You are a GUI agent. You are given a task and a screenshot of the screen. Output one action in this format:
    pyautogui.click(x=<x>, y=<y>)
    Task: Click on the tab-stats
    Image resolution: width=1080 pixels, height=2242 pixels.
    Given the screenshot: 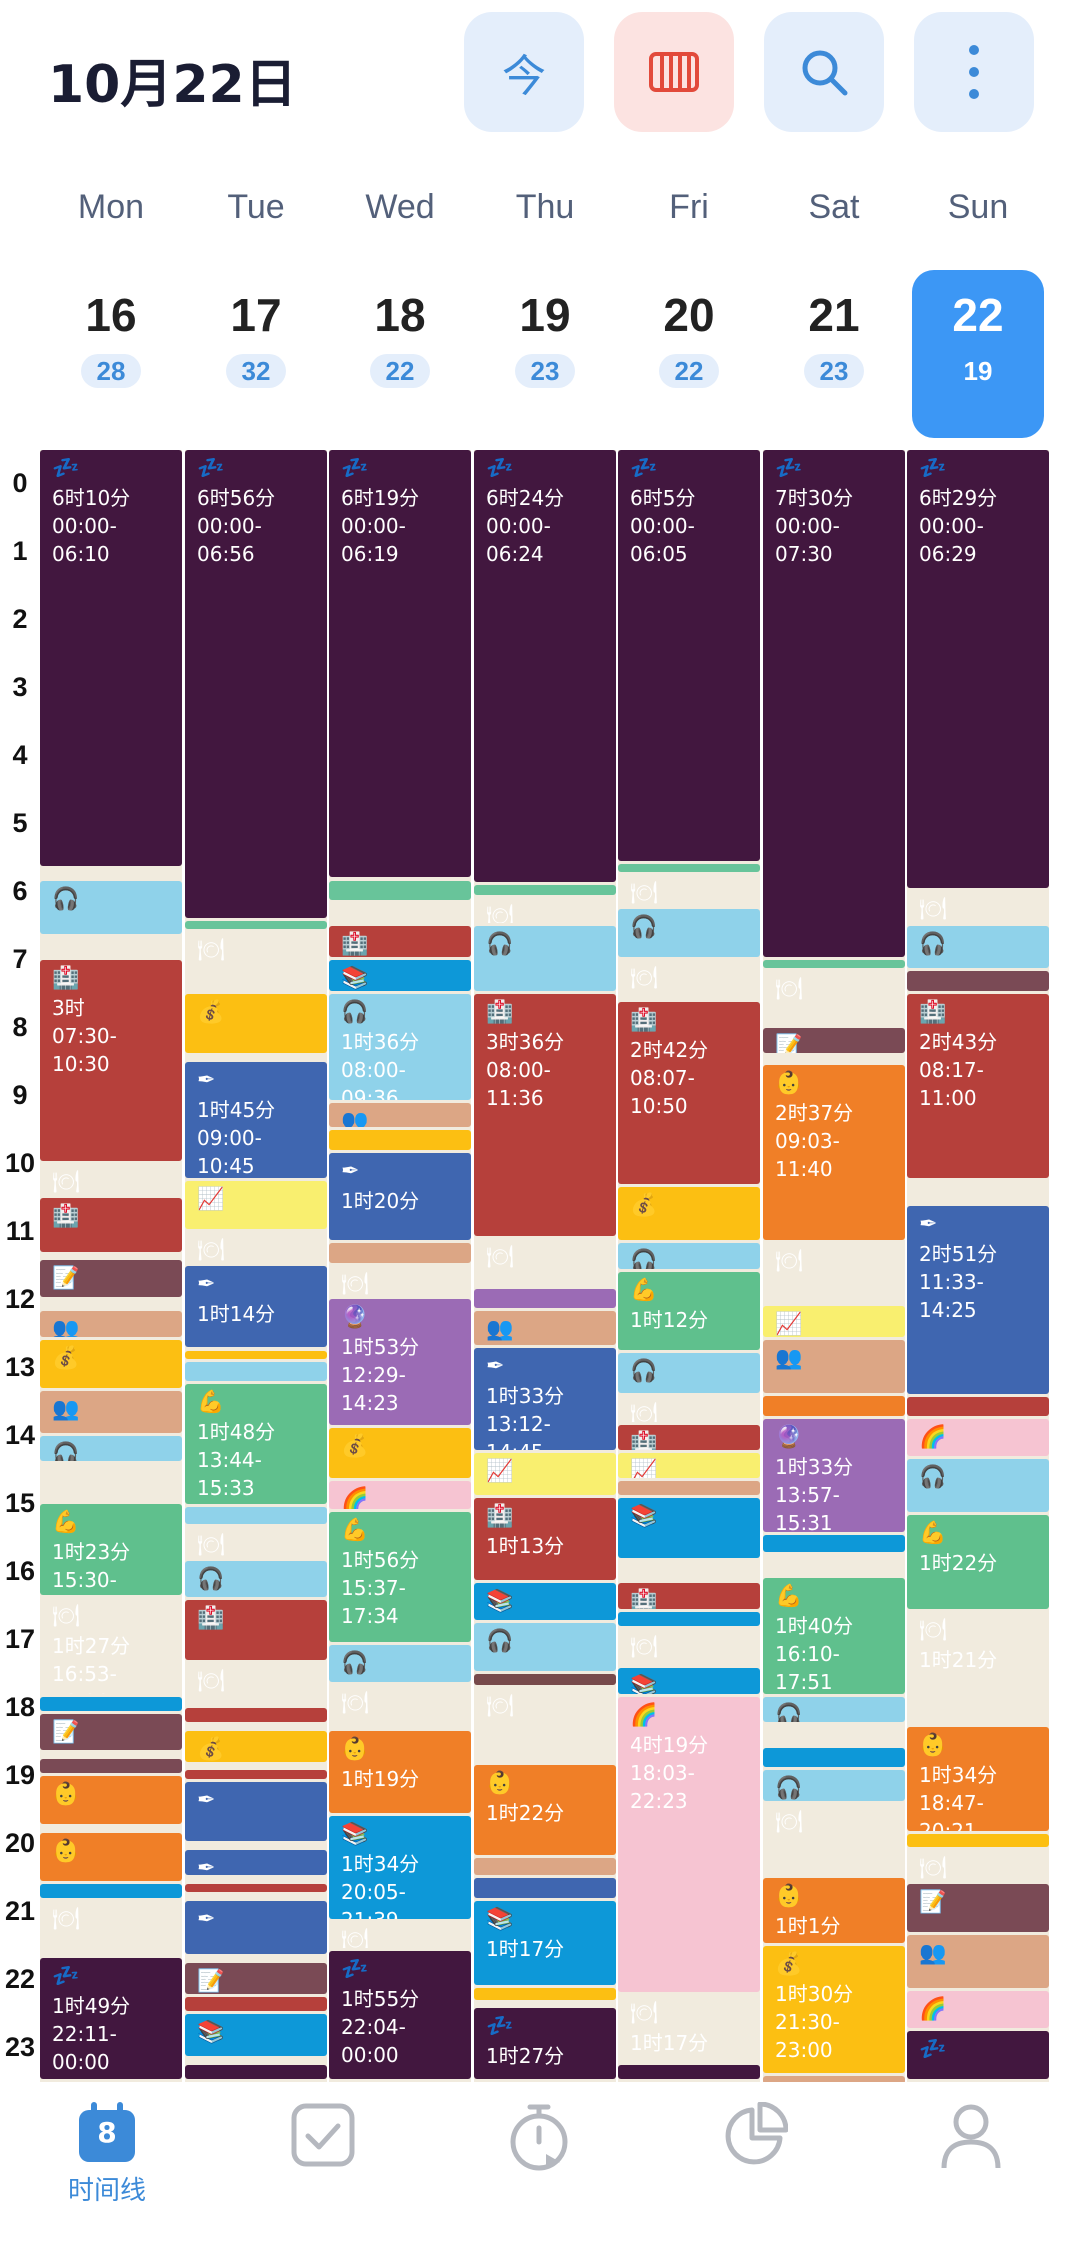 What is the action you would take?
    pyautogui.click(x=755, y=2162)
    